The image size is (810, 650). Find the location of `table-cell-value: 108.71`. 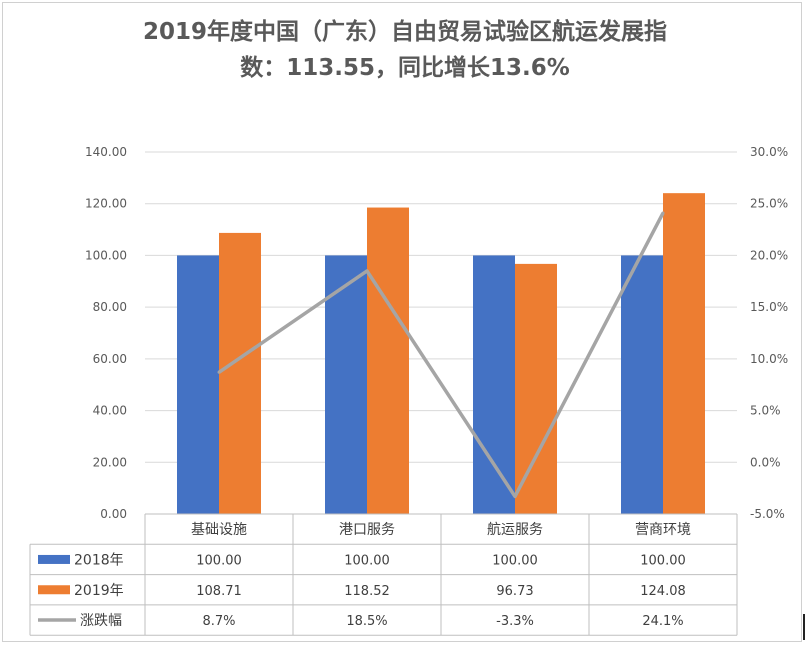

table-cell-value: 108.71 is located at coordinates (219, 591).